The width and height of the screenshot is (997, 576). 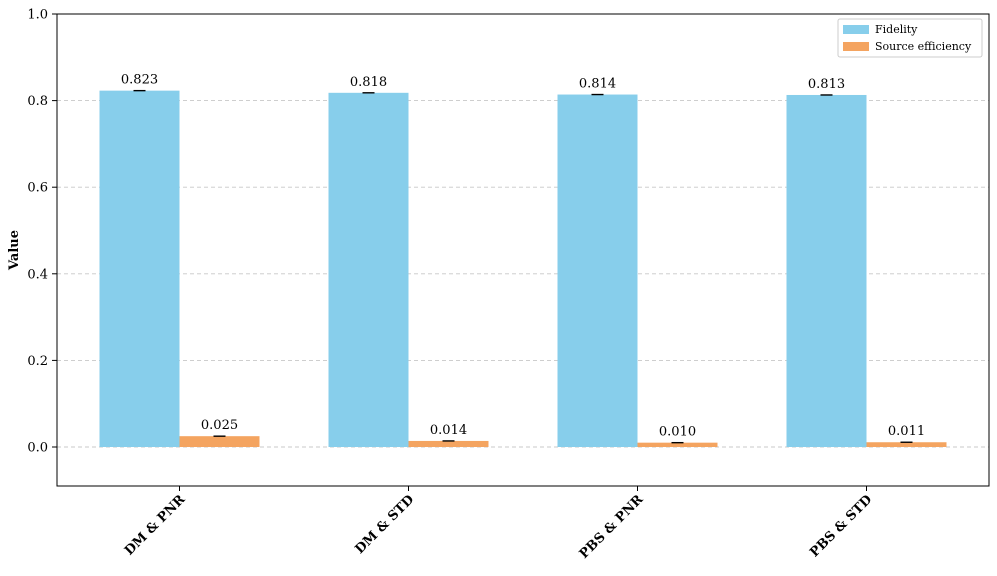 I want to click on legend-swatch-fidelity, so click(x=856, y=29).